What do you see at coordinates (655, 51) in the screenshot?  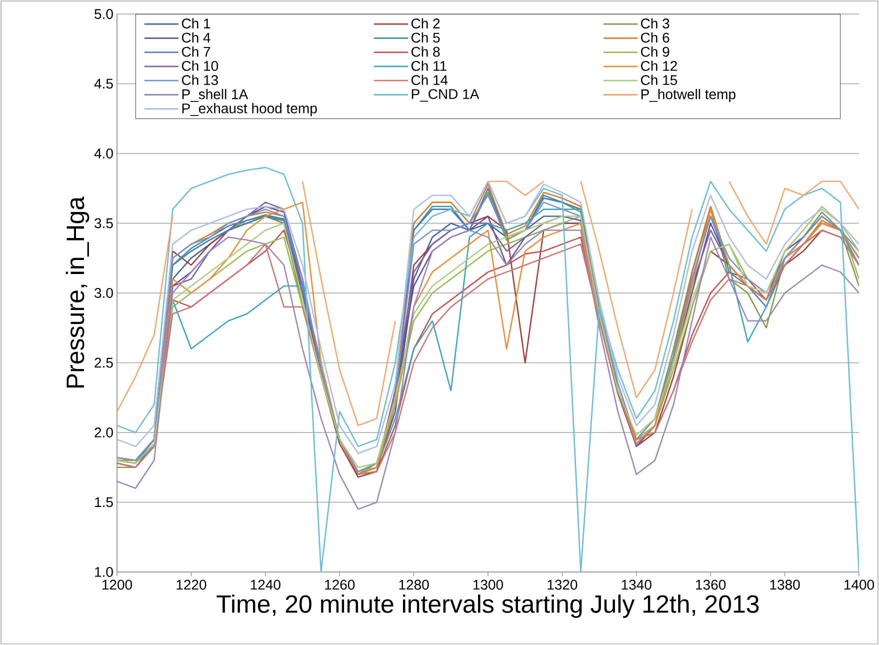 I see `legend-label: Ch 9` at bounding box center [655, 51].